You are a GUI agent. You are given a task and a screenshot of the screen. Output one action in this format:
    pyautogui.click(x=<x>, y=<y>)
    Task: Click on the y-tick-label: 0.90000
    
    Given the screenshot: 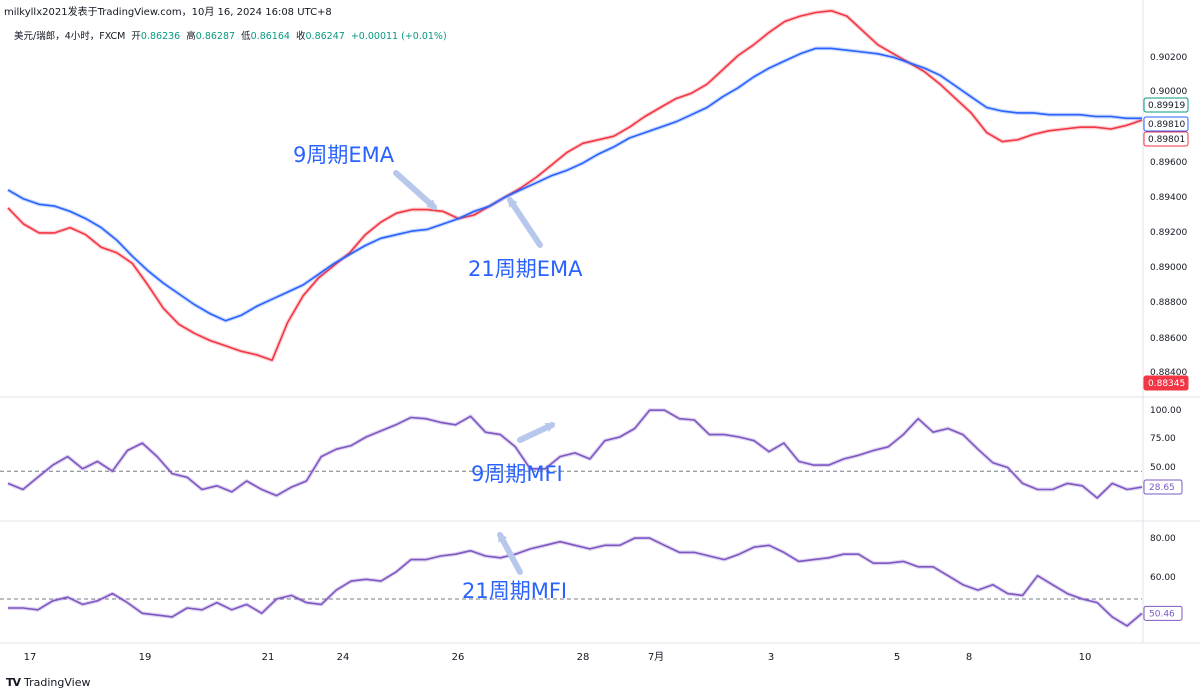 What is the action you would take?
    pyautogui.click(x=1168, y=92)
    